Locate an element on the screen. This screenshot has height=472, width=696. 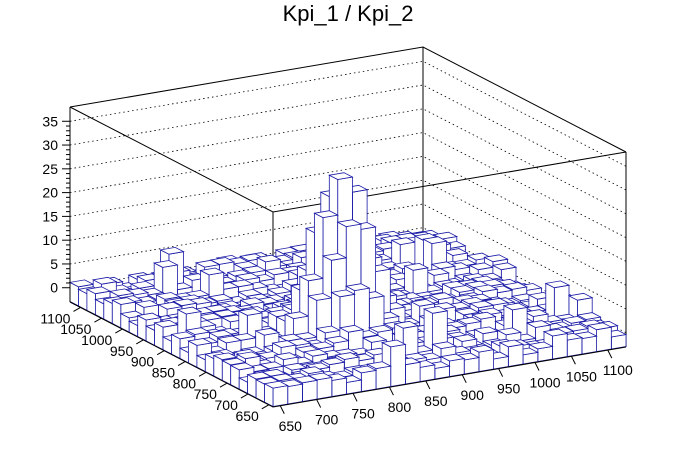
z-tick-label-7: 35 is located at coordinates (50, 121).